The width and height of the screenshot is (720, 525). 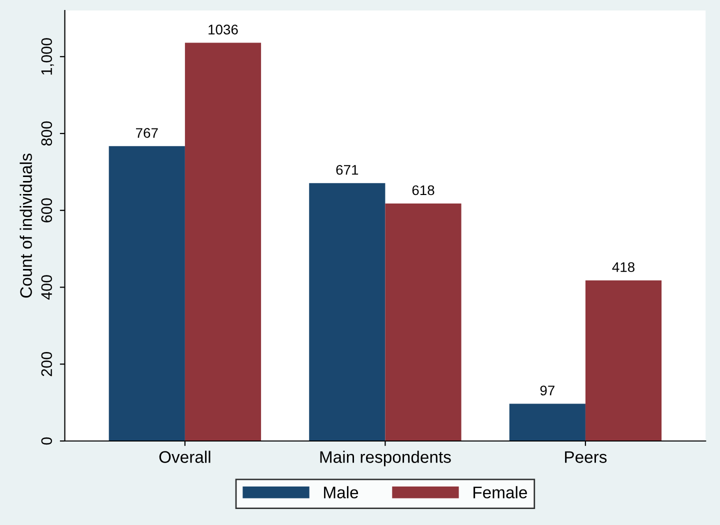 I want to click on y-axis-title: Count of individuals, so click(x=26, y=226).